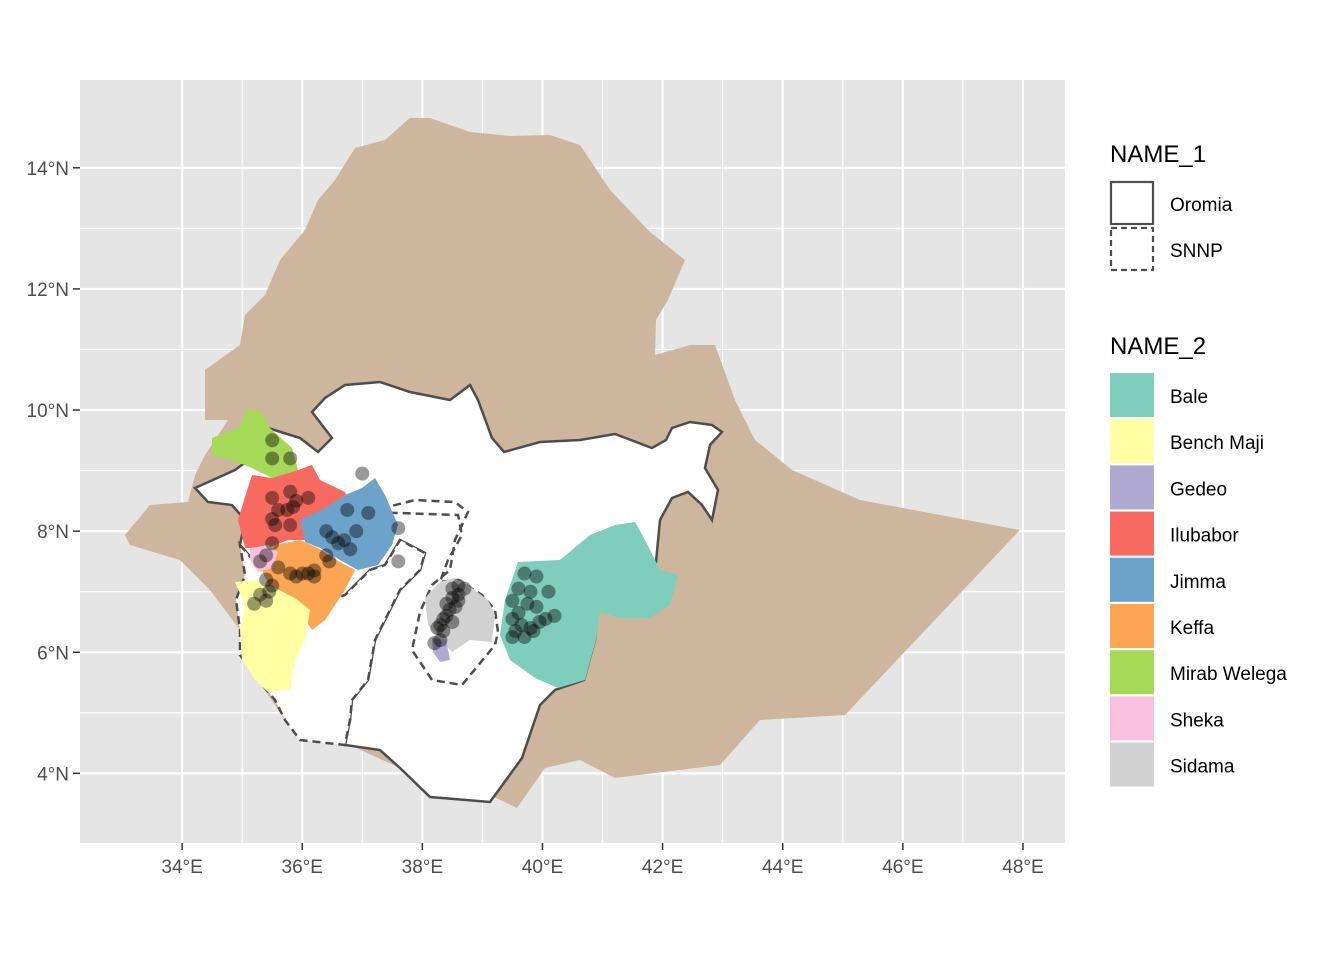  I want to click on legend-swatch-bench-maji, so click(1132, 441).